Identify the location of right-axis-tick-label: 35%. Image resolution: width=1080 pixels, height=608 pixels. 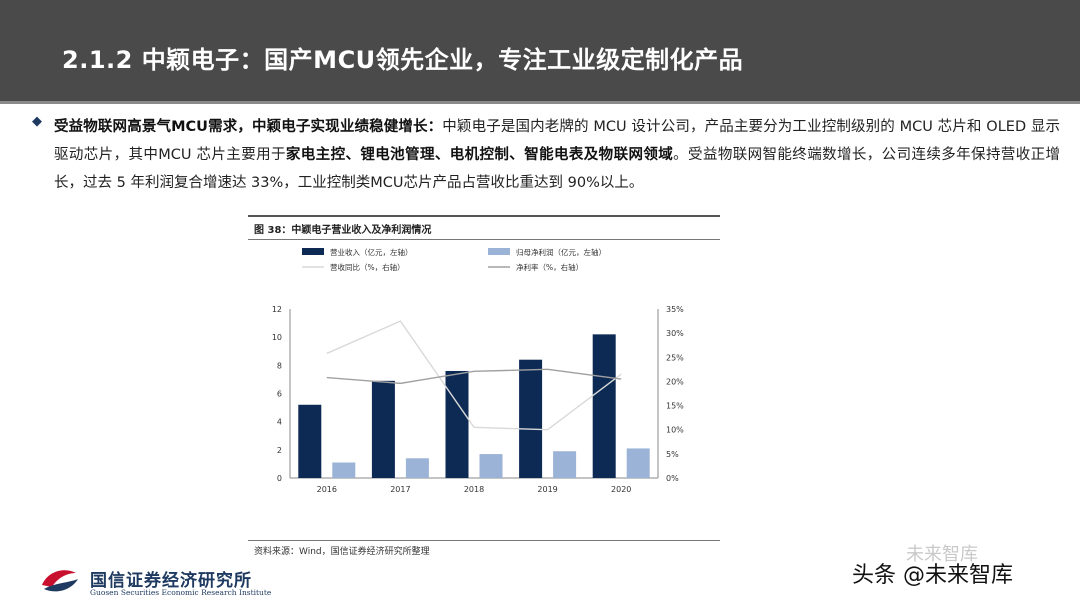
(675, 309).